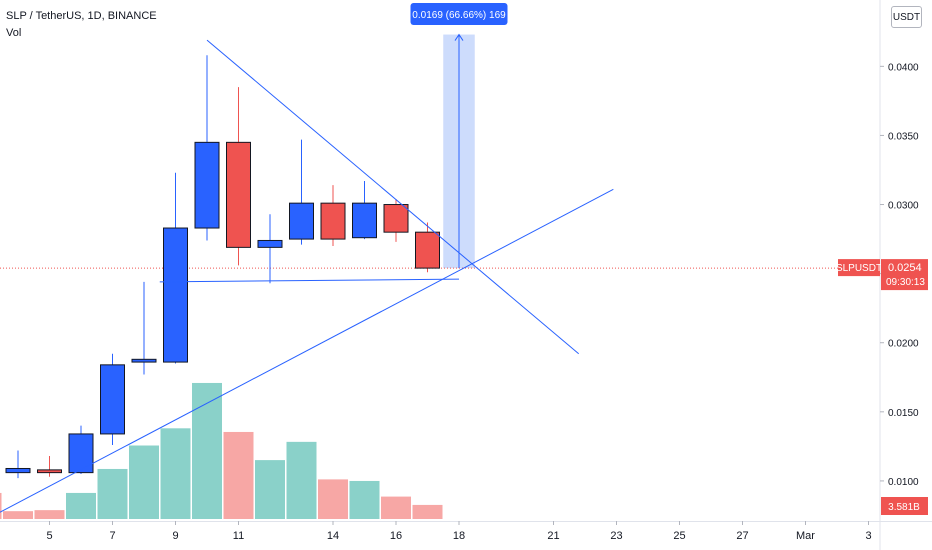 This screenshot has height=550, width=932. I want to click on time-tick-label: 18, so click(459, 536).